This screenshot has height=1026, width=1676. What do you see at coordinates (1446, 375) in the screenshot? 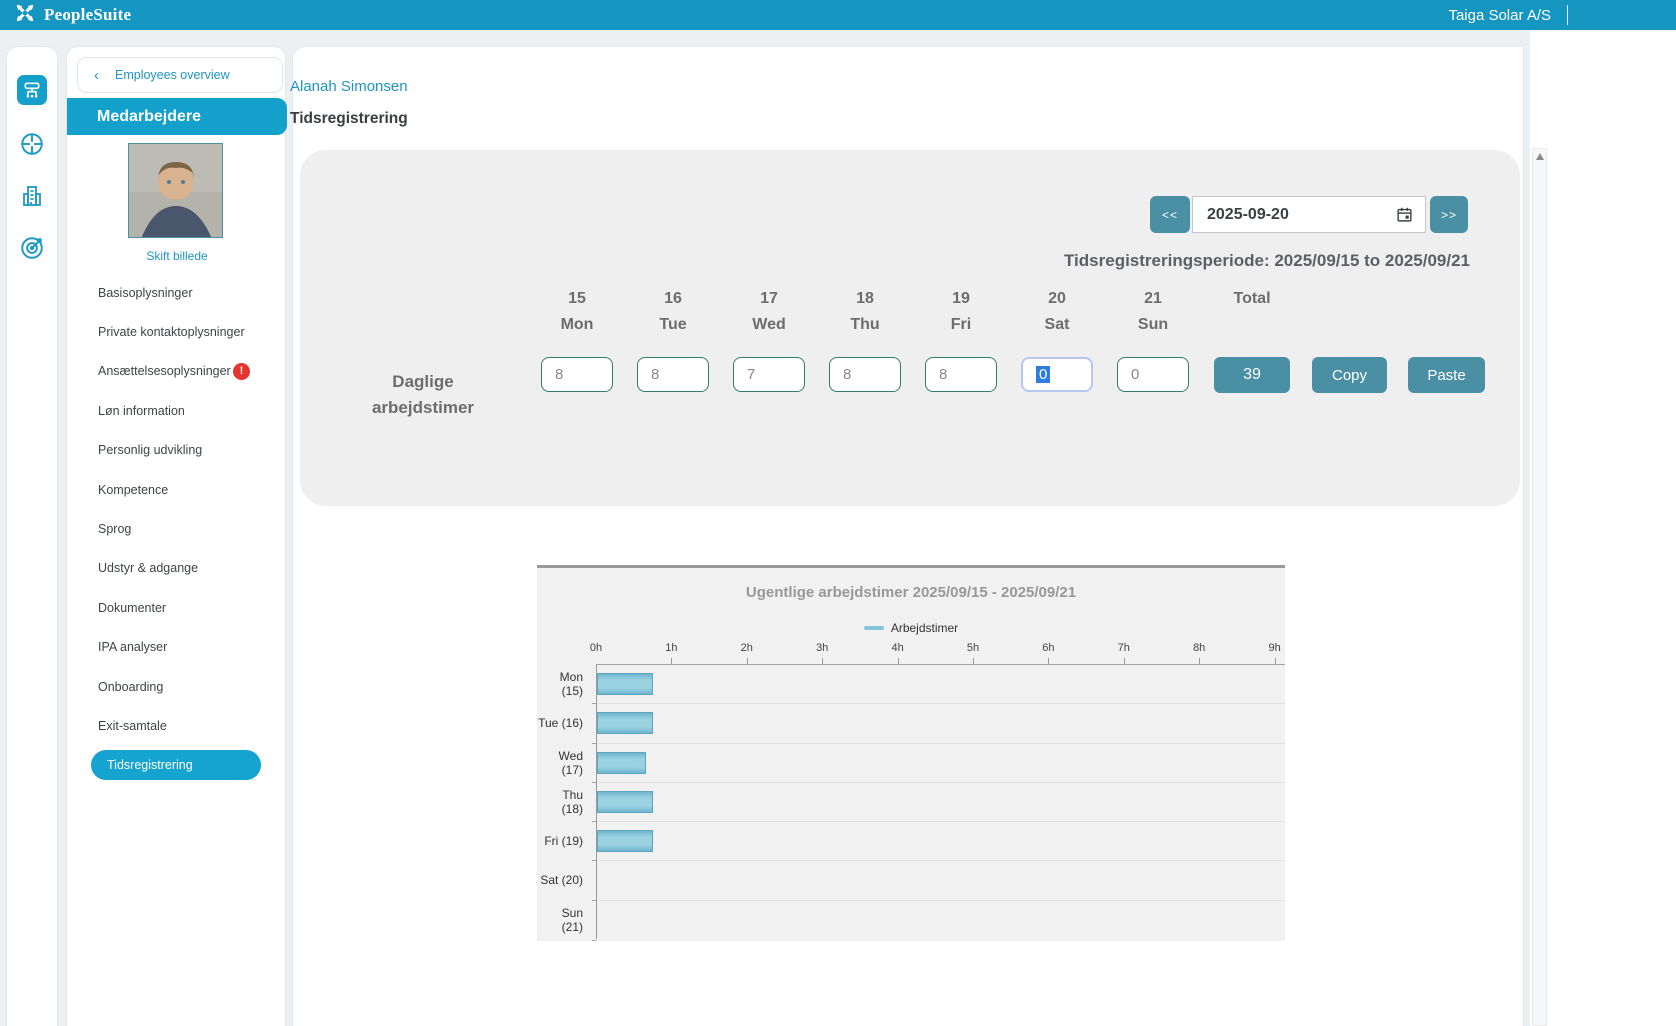
I see `paste-button: Paste` at bounding box center [1446, 375].